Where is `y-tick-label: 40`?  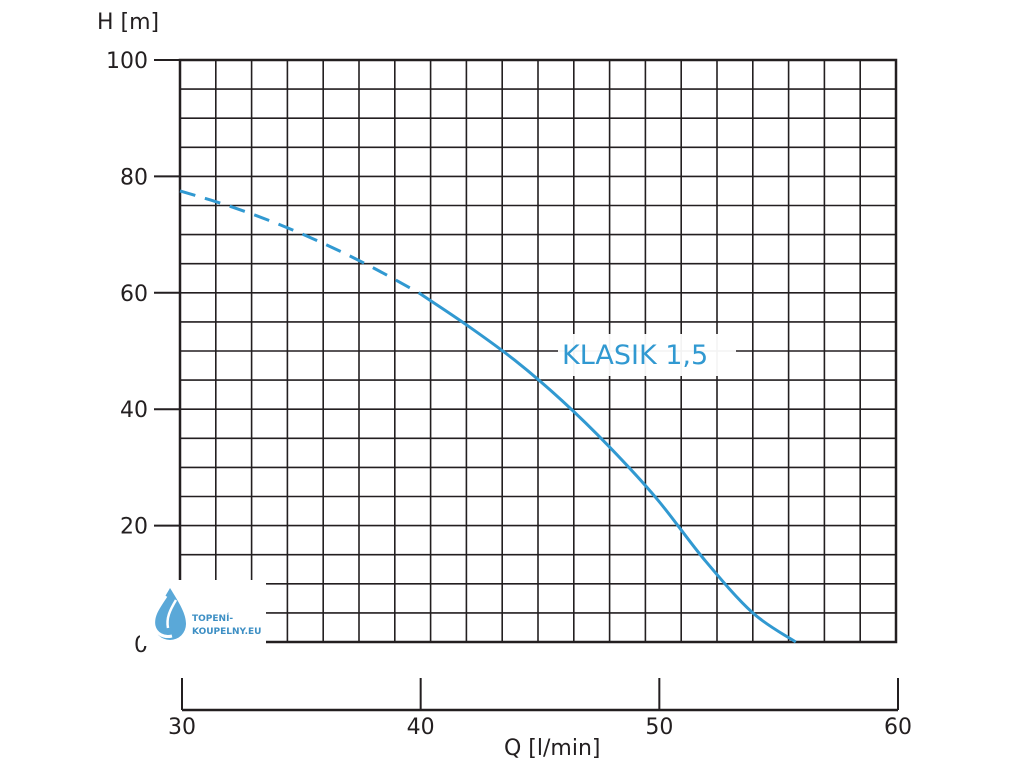
y-tick-label: 40 is located at coordinates (134, 410).